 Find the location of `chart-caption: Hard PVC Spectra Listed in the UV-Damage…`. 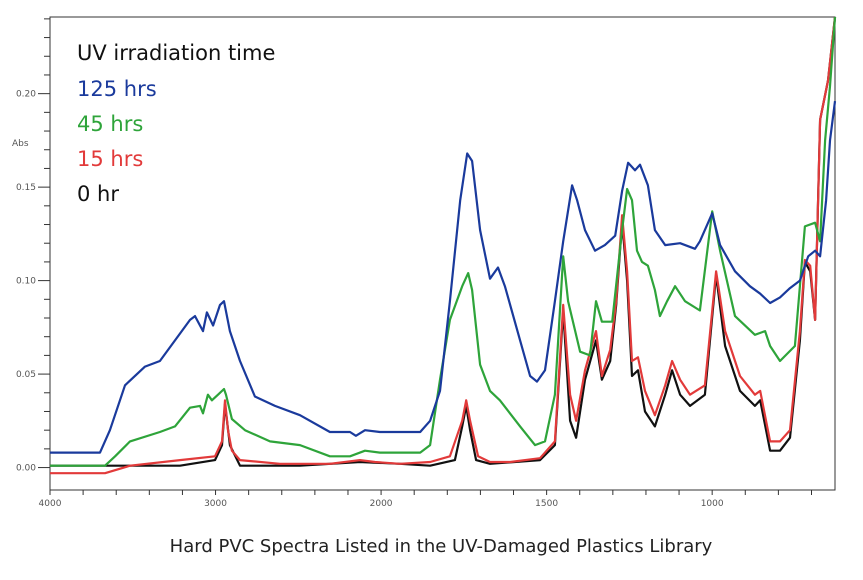

chart-caption: Hard PVC Spectra Listed in the UV-Damage… is located at coordinates (441, 546).